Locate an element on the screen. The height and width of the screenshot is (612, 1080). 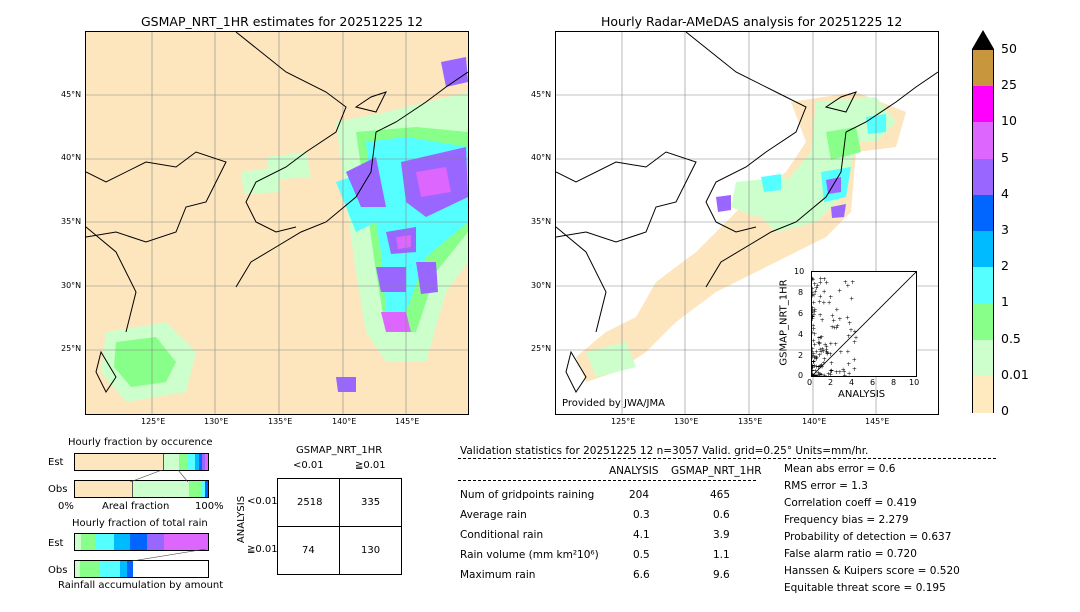
total-rain-est-label: Est is located at coordinates (56, 543).